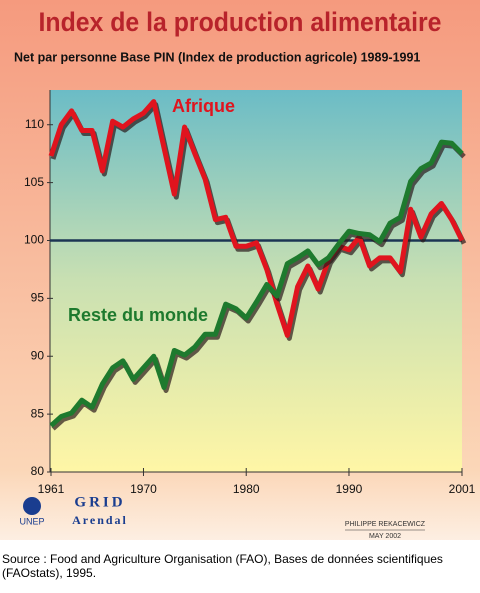 Image resolution: width=480 pixels, height=593 pixels. I want to click on y-tick-label: 95, so click(38, 298).